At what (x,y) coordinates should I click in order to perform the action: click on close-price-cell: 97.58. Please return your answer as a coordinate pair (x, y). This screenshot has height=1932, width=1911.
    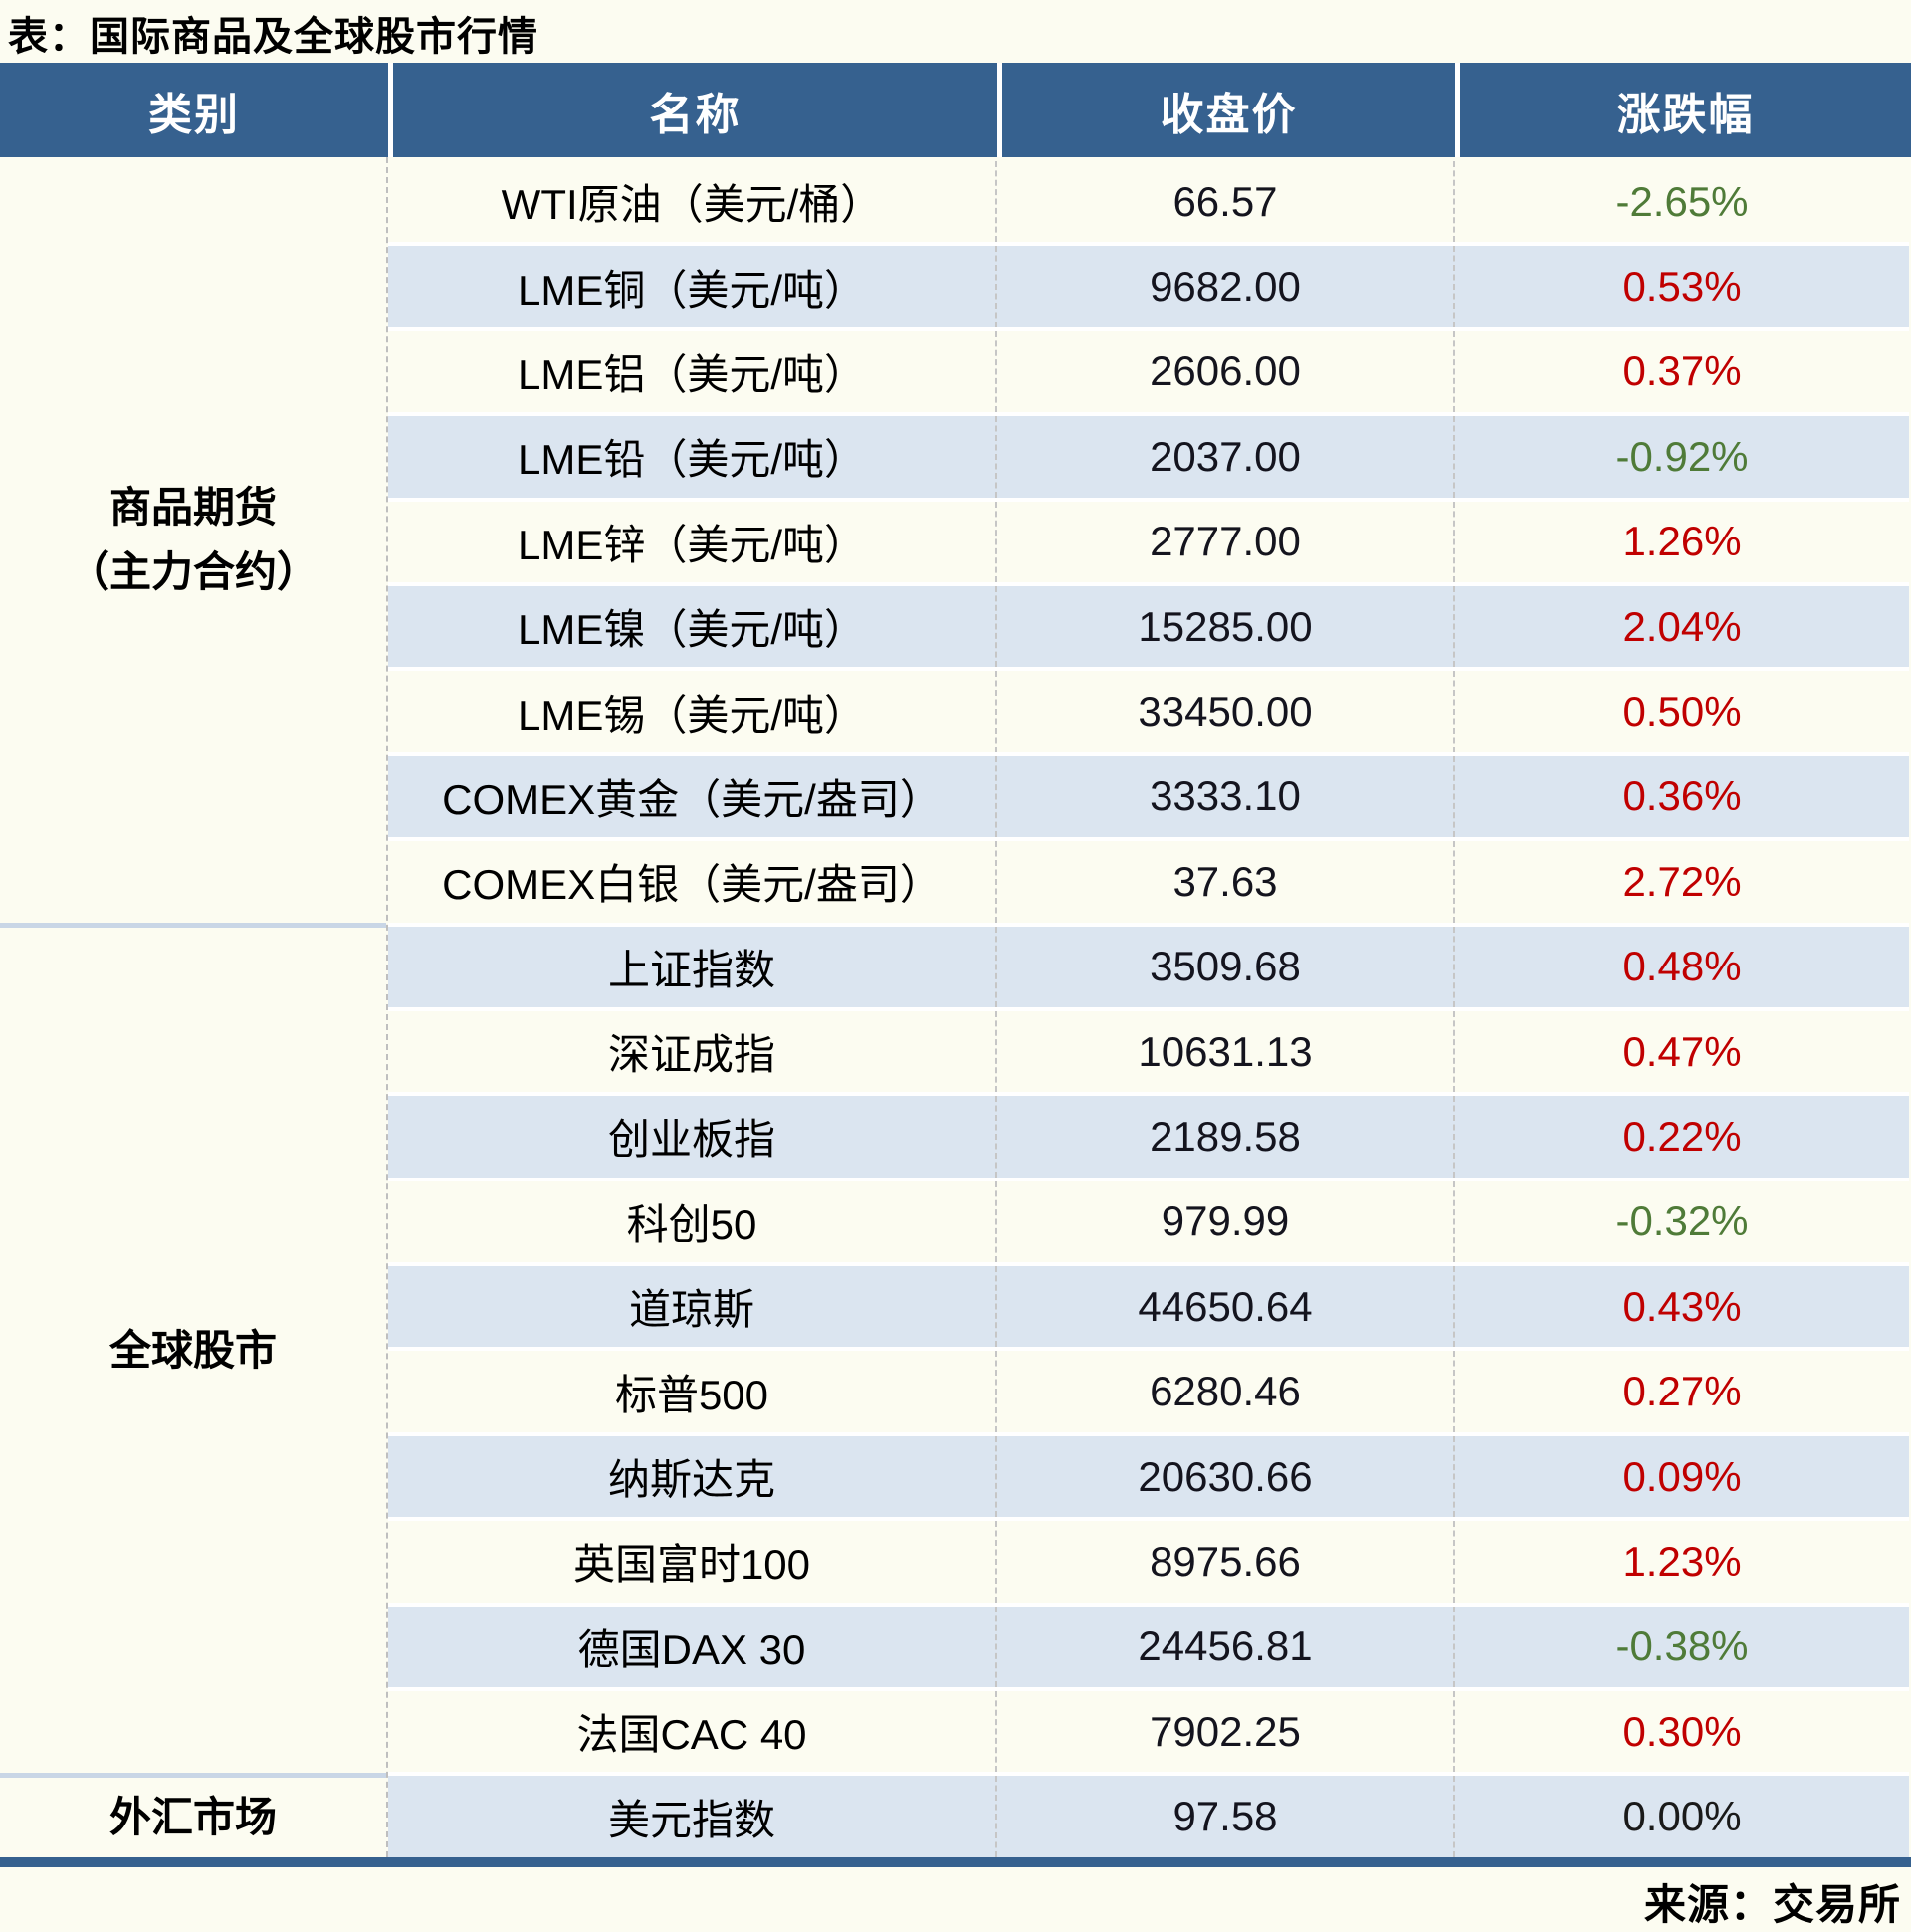
    Looking at the image, I should click on (1226, 1816).